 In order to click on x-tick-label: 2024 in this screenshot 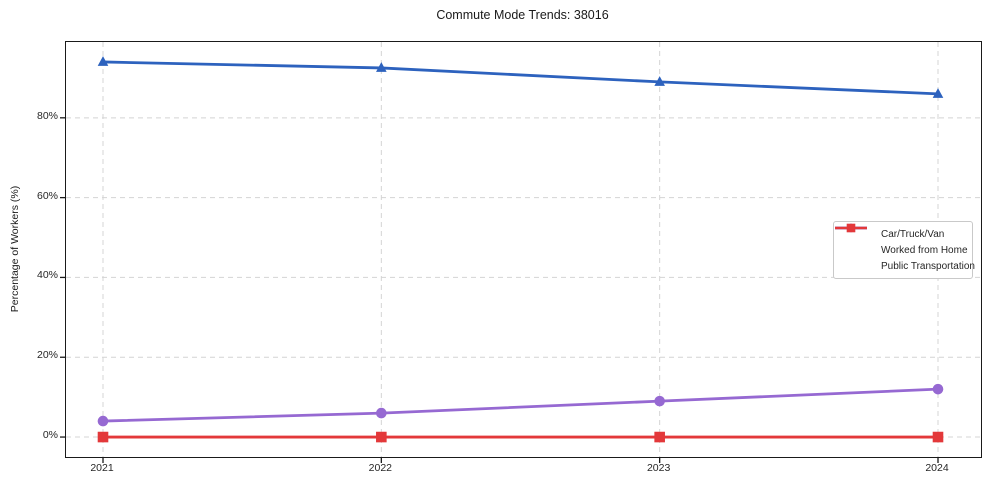, I will do `click(937, 468)`.